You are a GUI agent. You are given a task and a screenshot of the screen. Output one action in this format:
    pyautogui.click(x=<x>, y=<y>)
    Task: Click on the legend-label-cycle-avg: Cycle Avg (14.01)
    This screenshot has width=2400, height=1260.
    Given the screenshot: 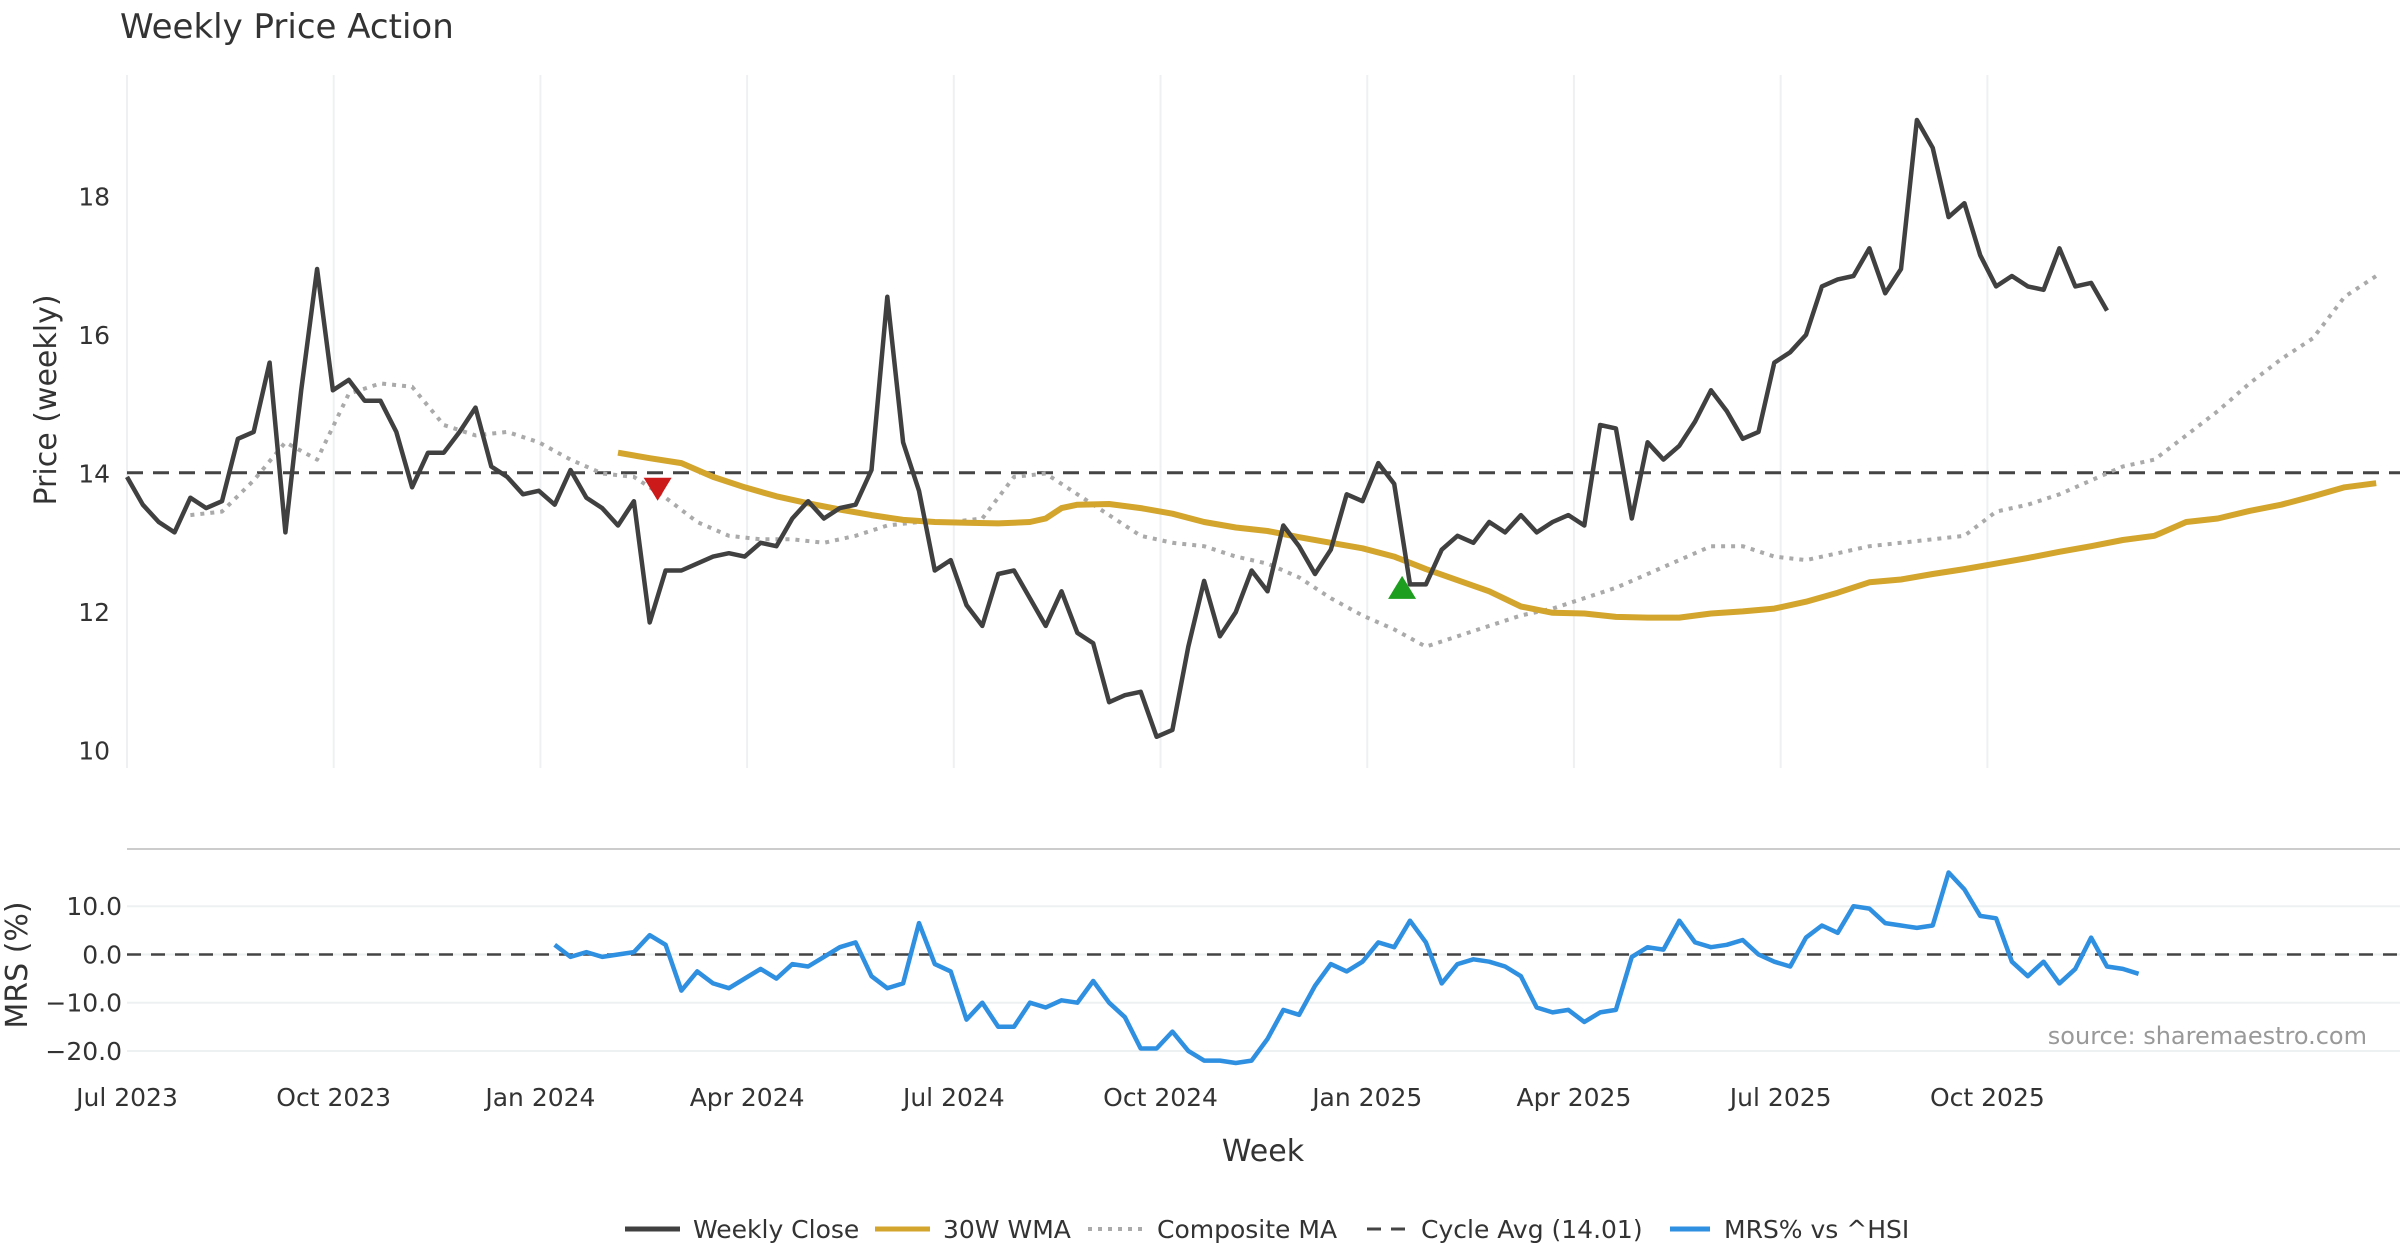 What is the action you would take?
    pyautogui.click(x=1532, y=1229)
    